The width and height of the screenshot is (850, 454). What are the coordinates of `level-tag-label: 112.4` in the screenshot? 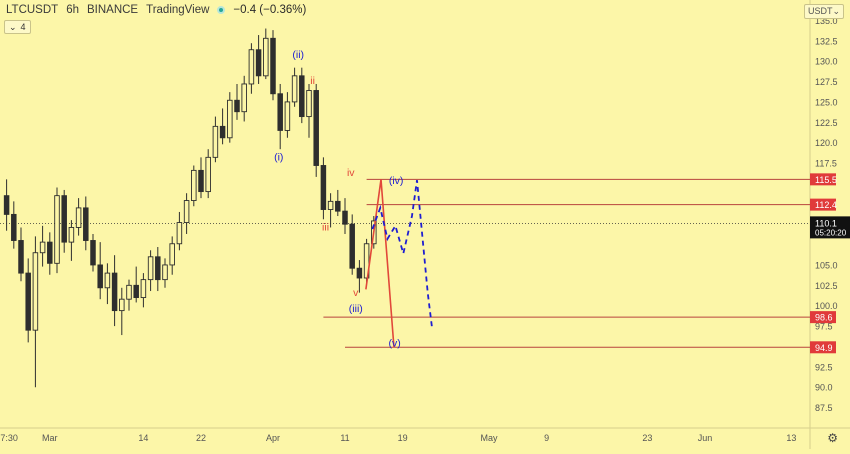 It's located at (826, 205).